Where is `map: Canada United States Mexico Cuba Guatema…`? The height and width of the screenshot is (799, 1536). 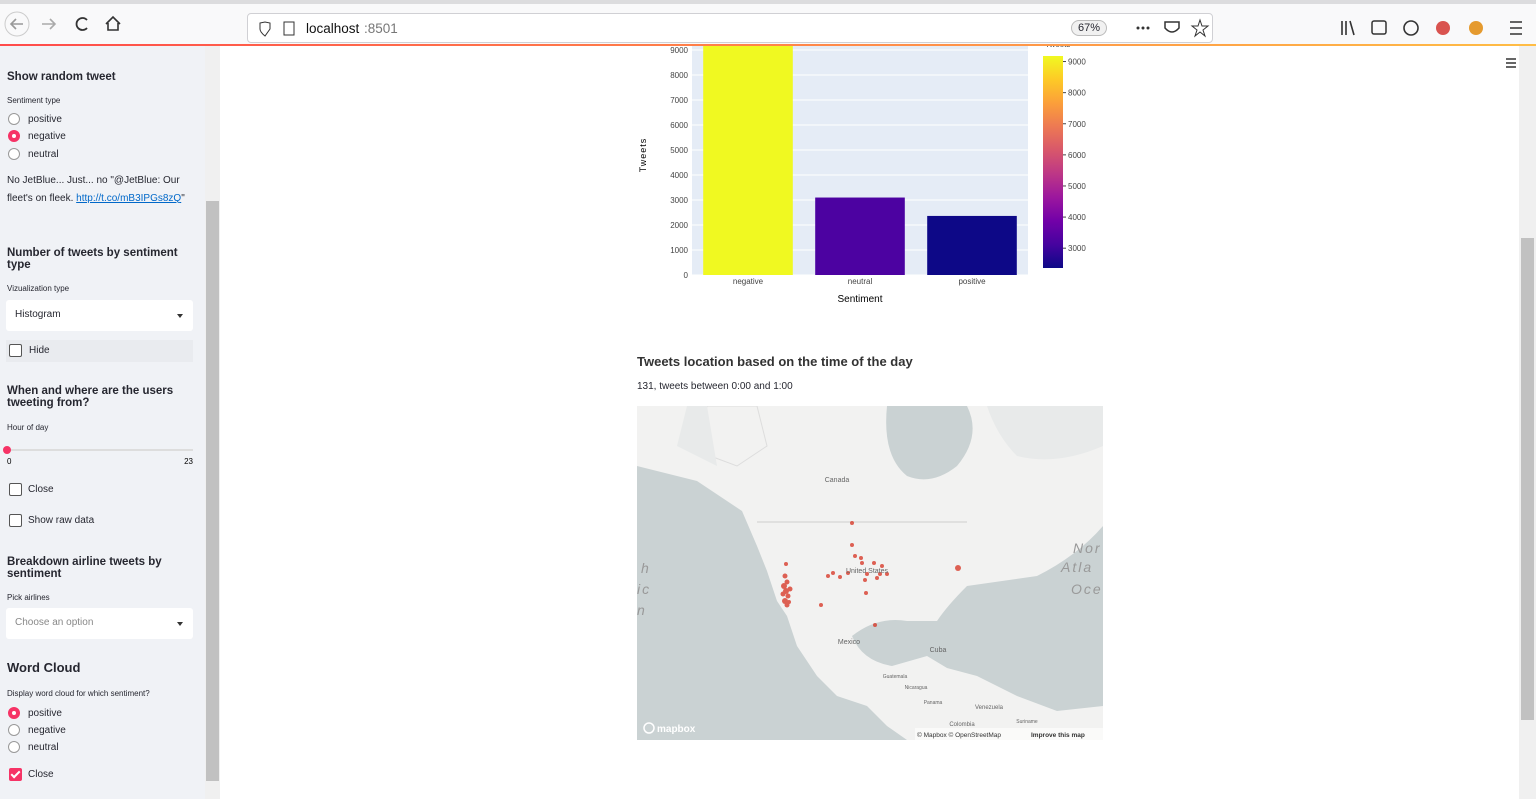 map: Canada United States Mexico Cuba Guatema… is located at coordinates (870, 573).